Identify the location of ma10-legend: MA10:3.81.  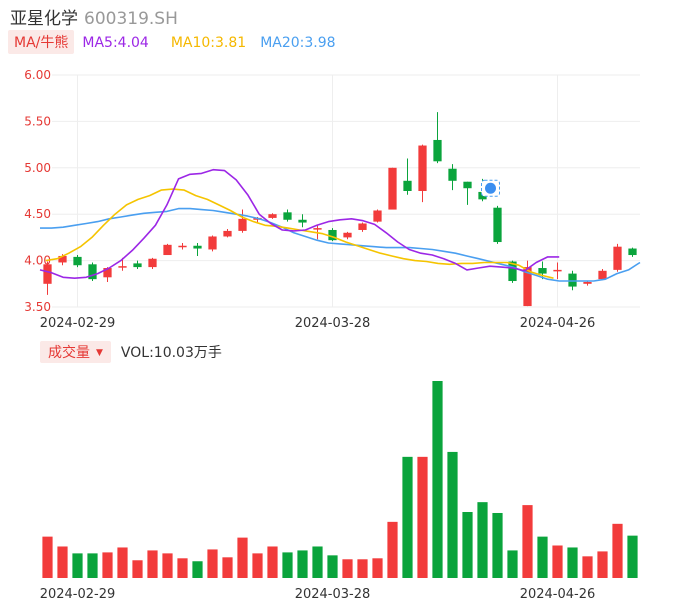
(208, 43).